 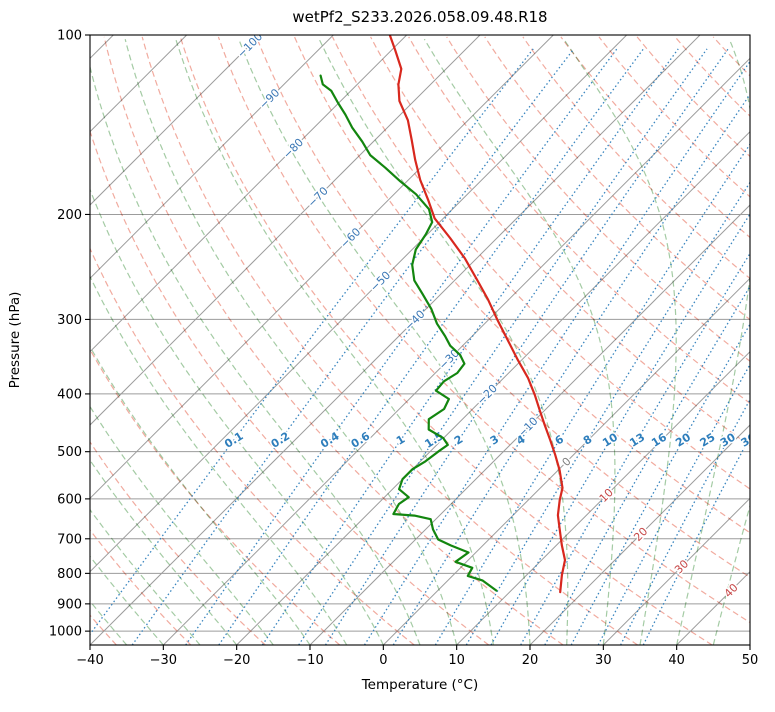 I want to click on x-tick-label: 0, so click(x=383, y=660).